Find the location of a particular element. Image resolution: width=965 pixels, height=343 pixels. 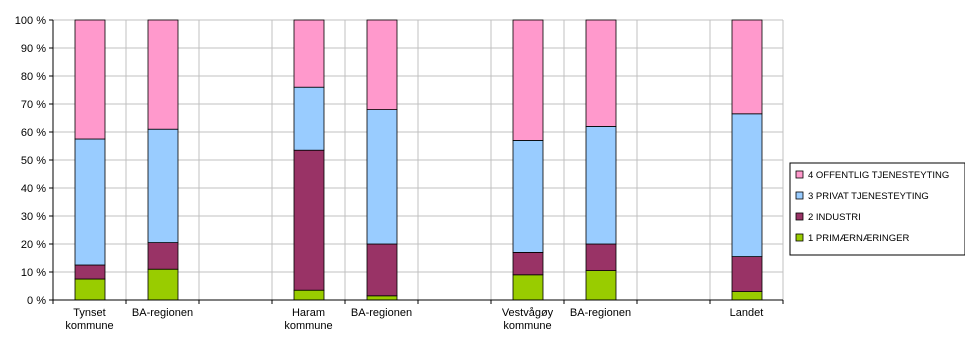

x-tick-label-line: Haram is located at coordinates (308, 313).